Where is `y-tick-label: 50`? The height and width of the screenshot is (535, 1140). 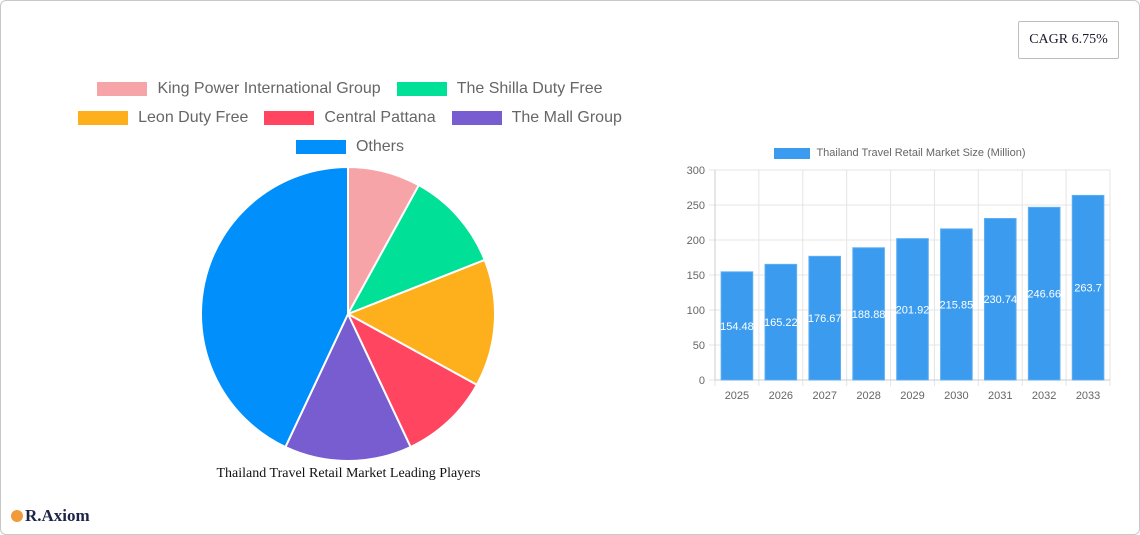
y-tick-label: 50 is located at coordinates (699, 346).